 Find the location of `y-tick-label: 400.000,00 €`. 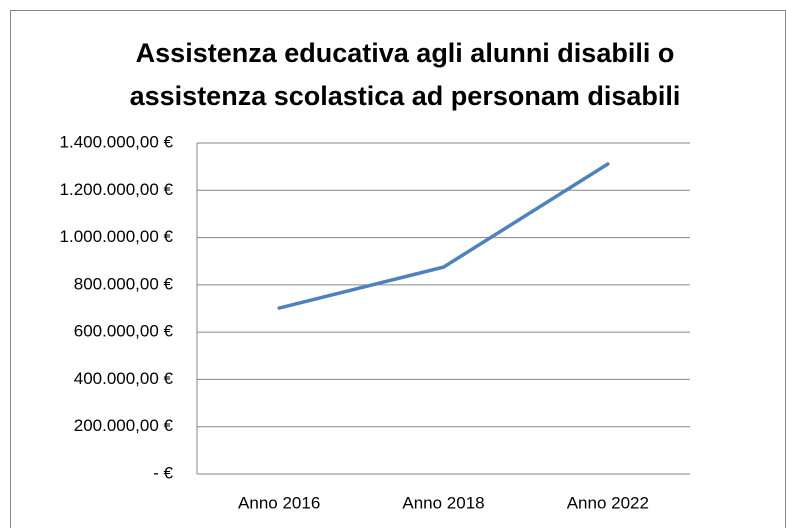

y-tick-label: 400.000,00 € is located at coordinates (124, 378).